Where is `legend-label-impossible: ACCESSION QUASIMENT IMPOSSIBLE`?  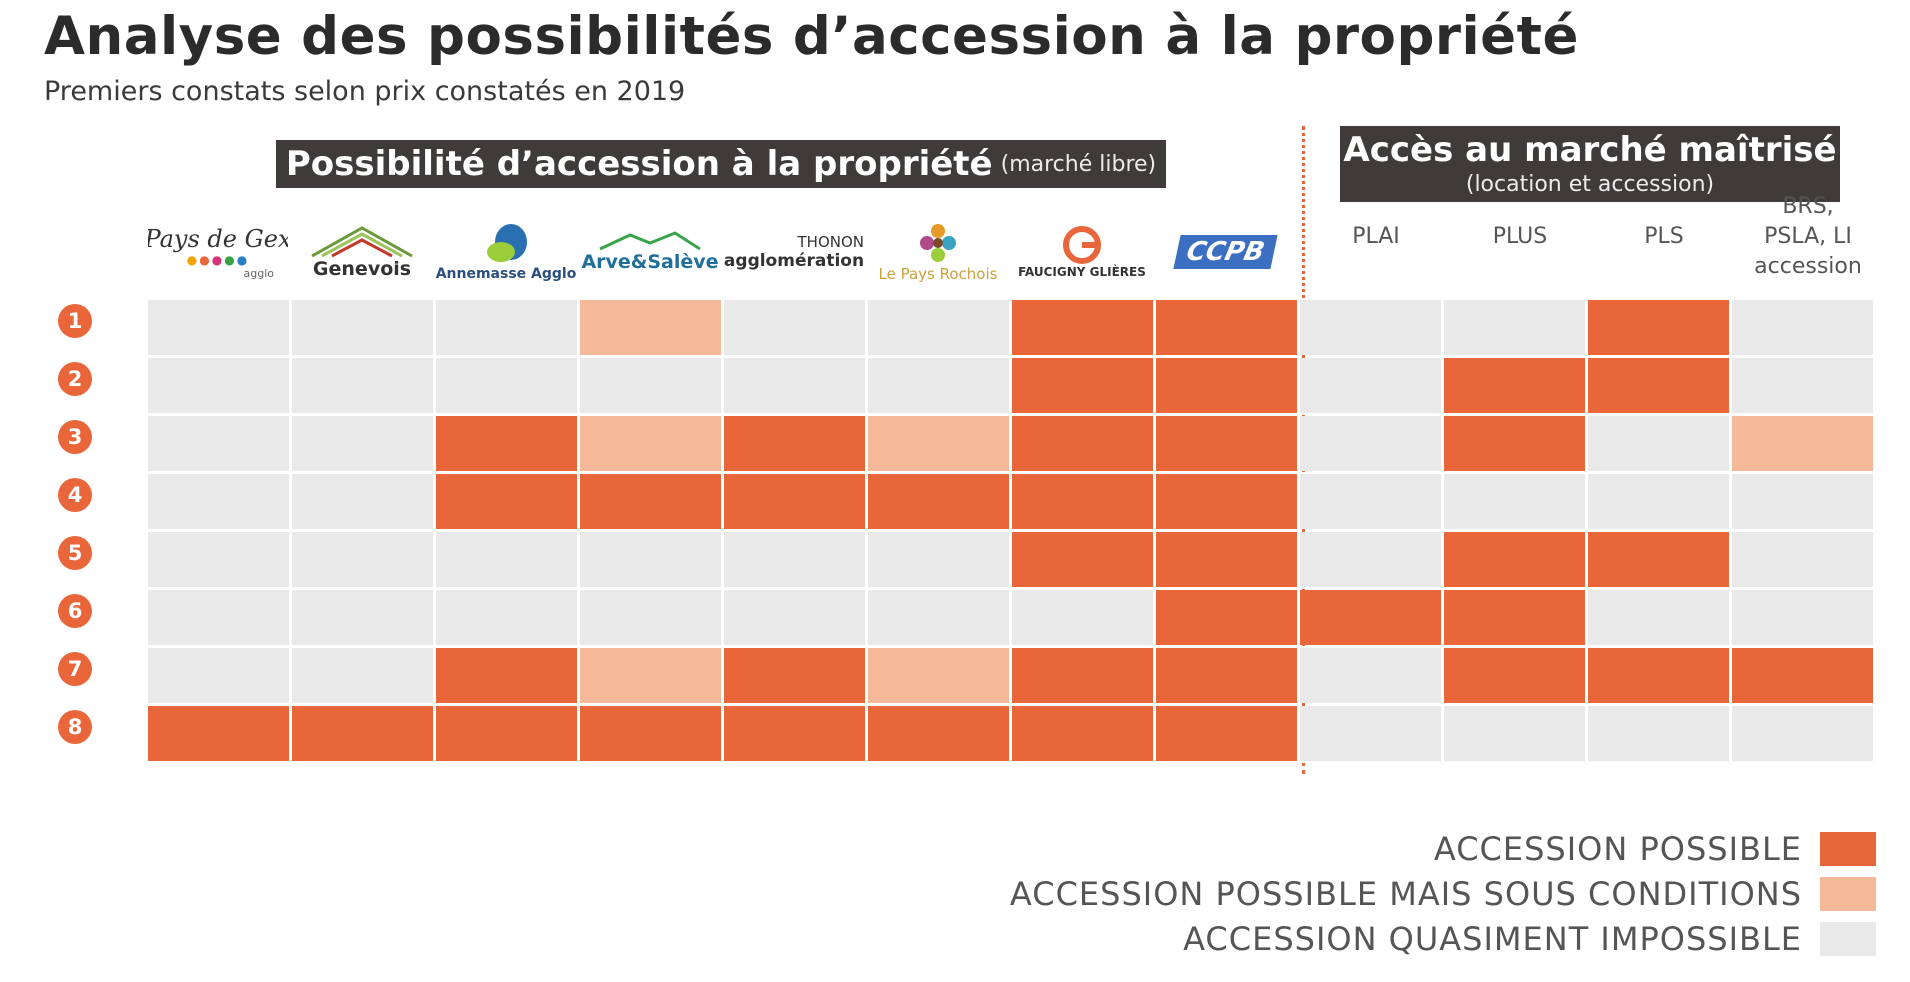
legend-label-impossible: ACCESSION QUASIMENT IMPOSSIBLE is located at coordinates (1492, 939).